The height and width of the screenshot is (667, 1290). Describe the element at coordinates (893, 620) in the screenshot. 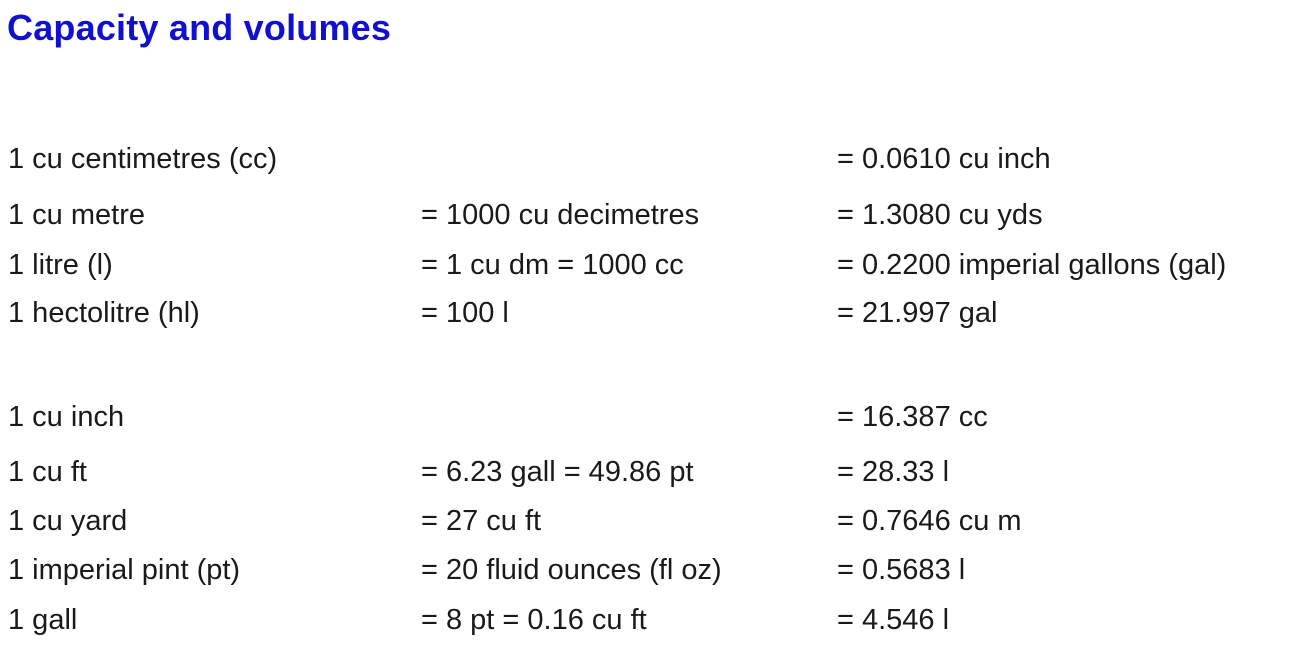

I see `conversion-cell: = 4.546 l` at that location.